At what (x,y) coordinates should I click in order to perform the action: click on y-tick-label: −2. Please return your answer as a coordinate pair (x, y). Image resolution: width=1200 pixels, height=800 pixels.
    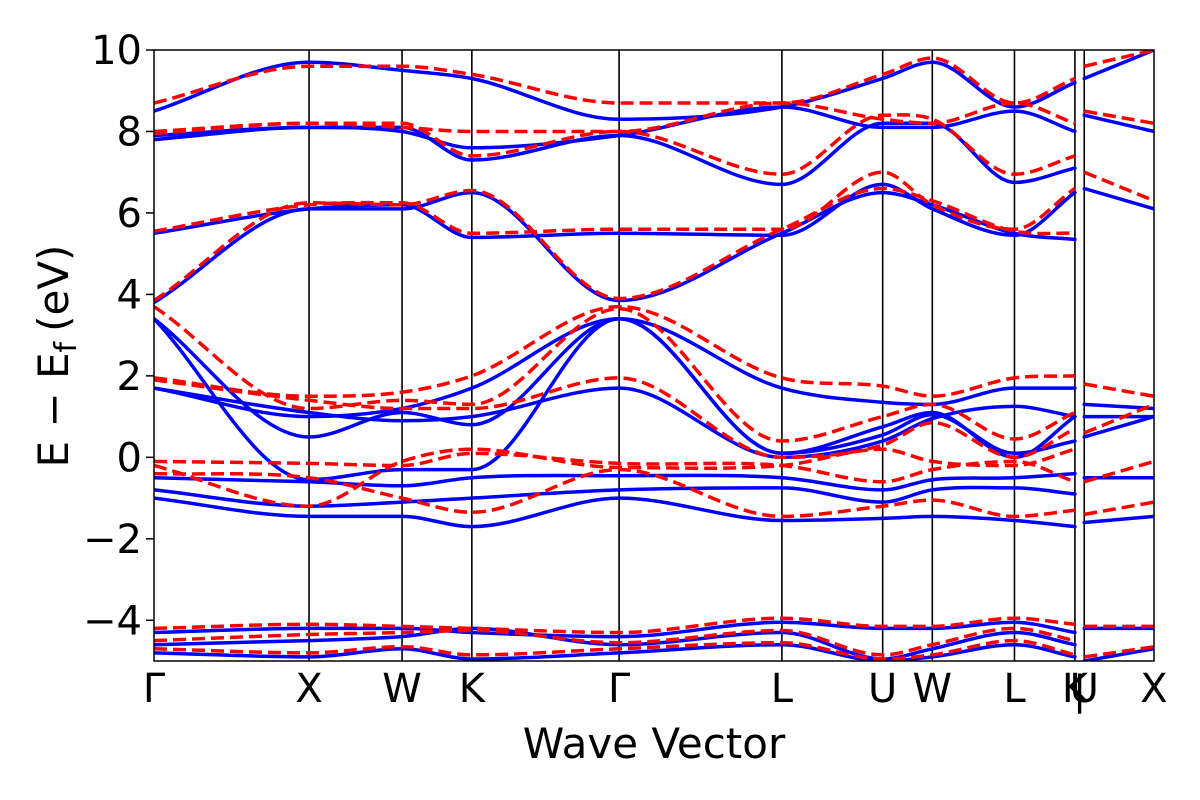
    Looking at the image, I should click on (112, 540).